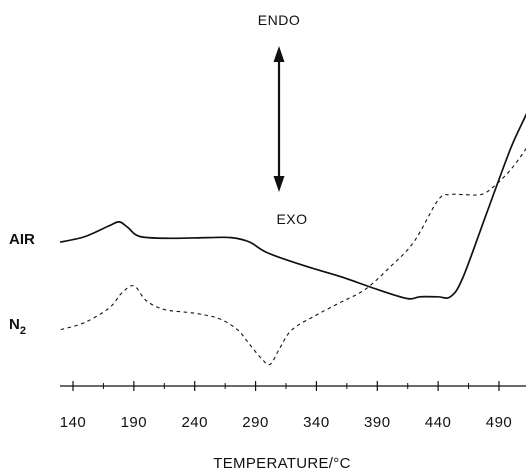  What do you see at coordinates (22, 239) in the screenshot?
I see `series-label-air: AIR` at bounding box center [22, 239].